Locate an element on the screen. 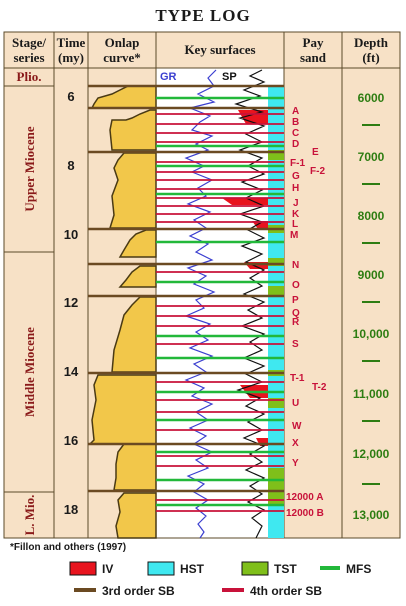 Image resolution: width=406 pixels, height=606 pixels. pay-sand-column is located at coordinates (313, 303).